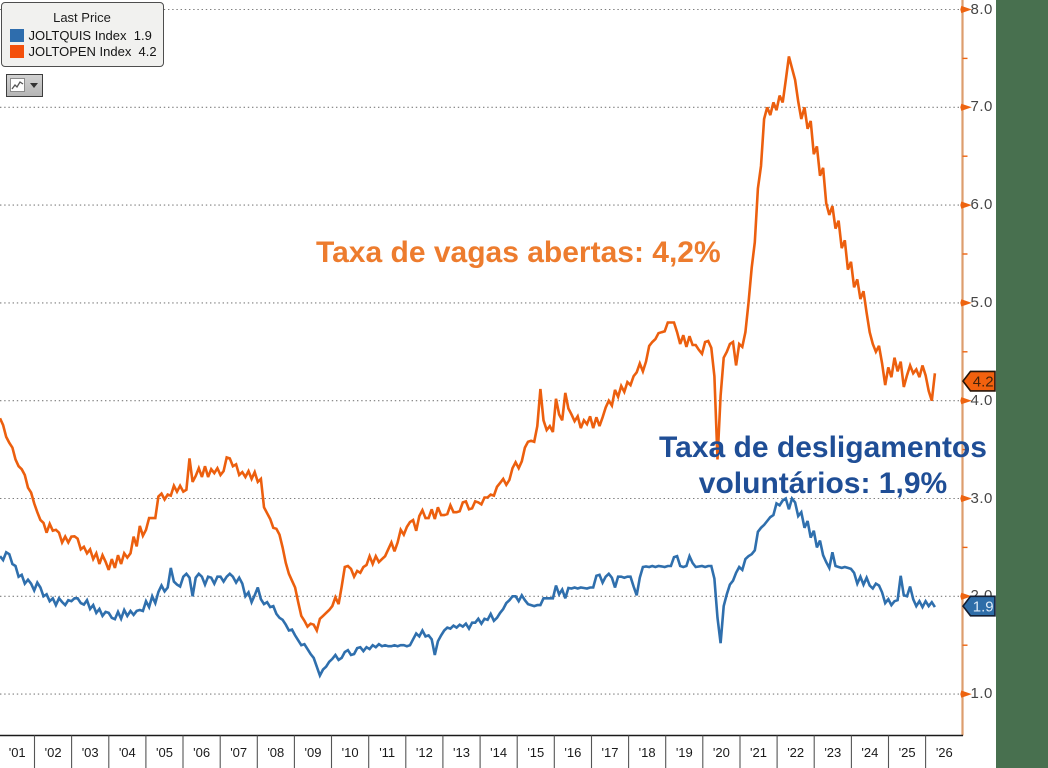  I want to click on svg-text: 1.9, so click(983, 606).